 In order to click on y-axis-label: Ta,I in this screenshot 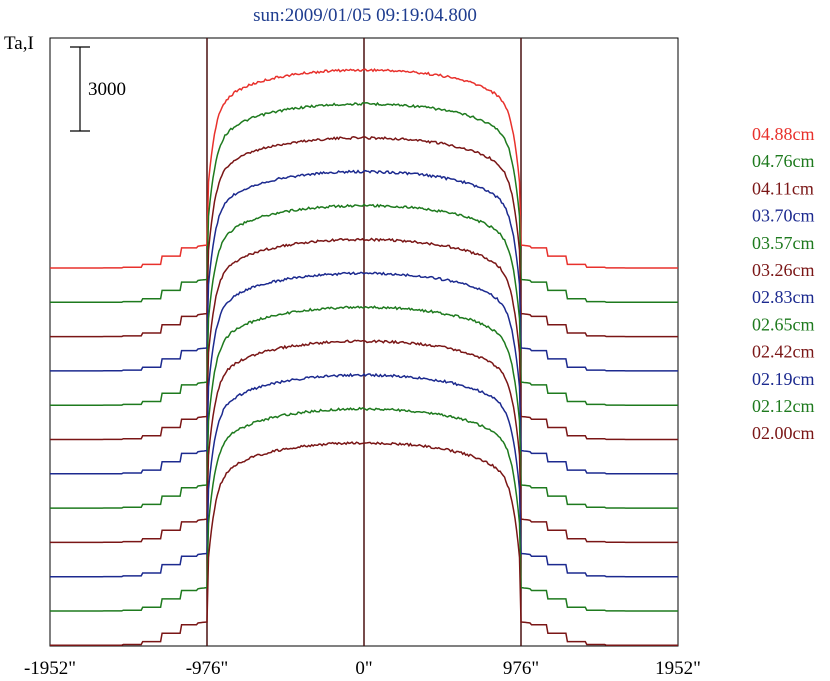, I will do `click(19, 43)`.